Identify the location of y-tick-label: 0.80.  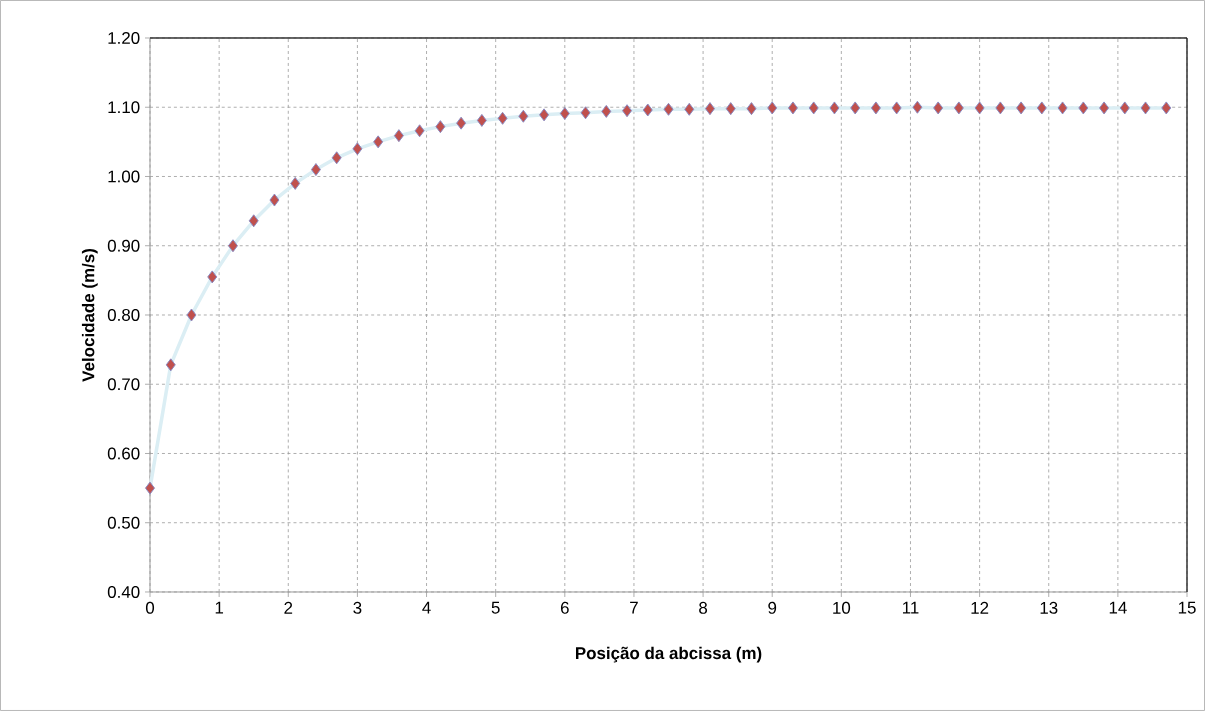
(123, 314).